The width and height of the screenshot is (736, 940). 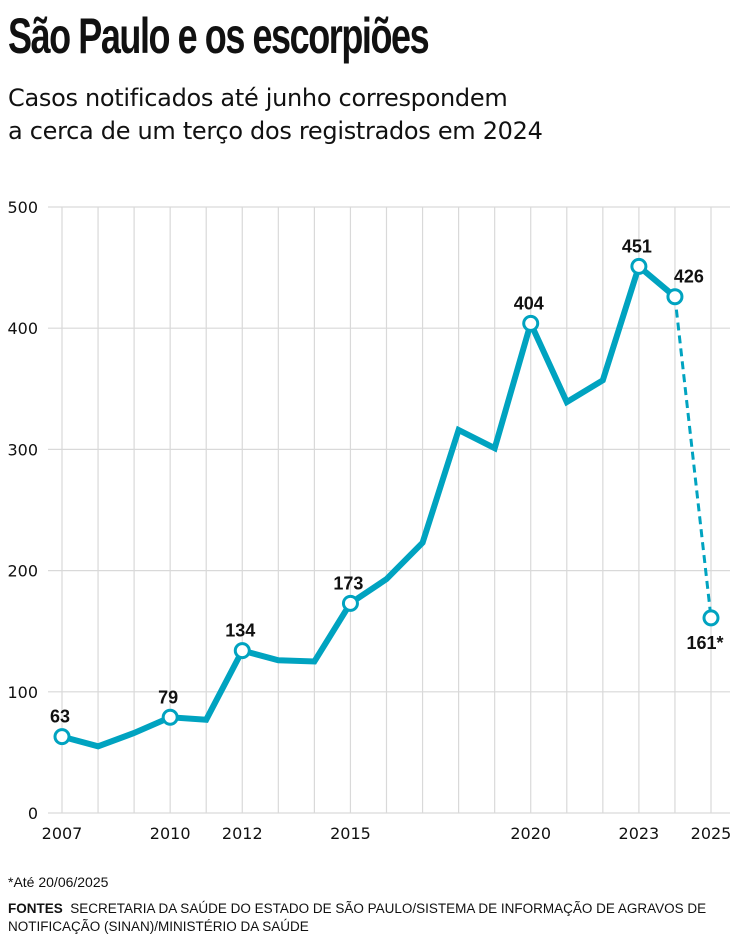 I want to click on x-tick-label: 2020, so click(x=530, y=833).